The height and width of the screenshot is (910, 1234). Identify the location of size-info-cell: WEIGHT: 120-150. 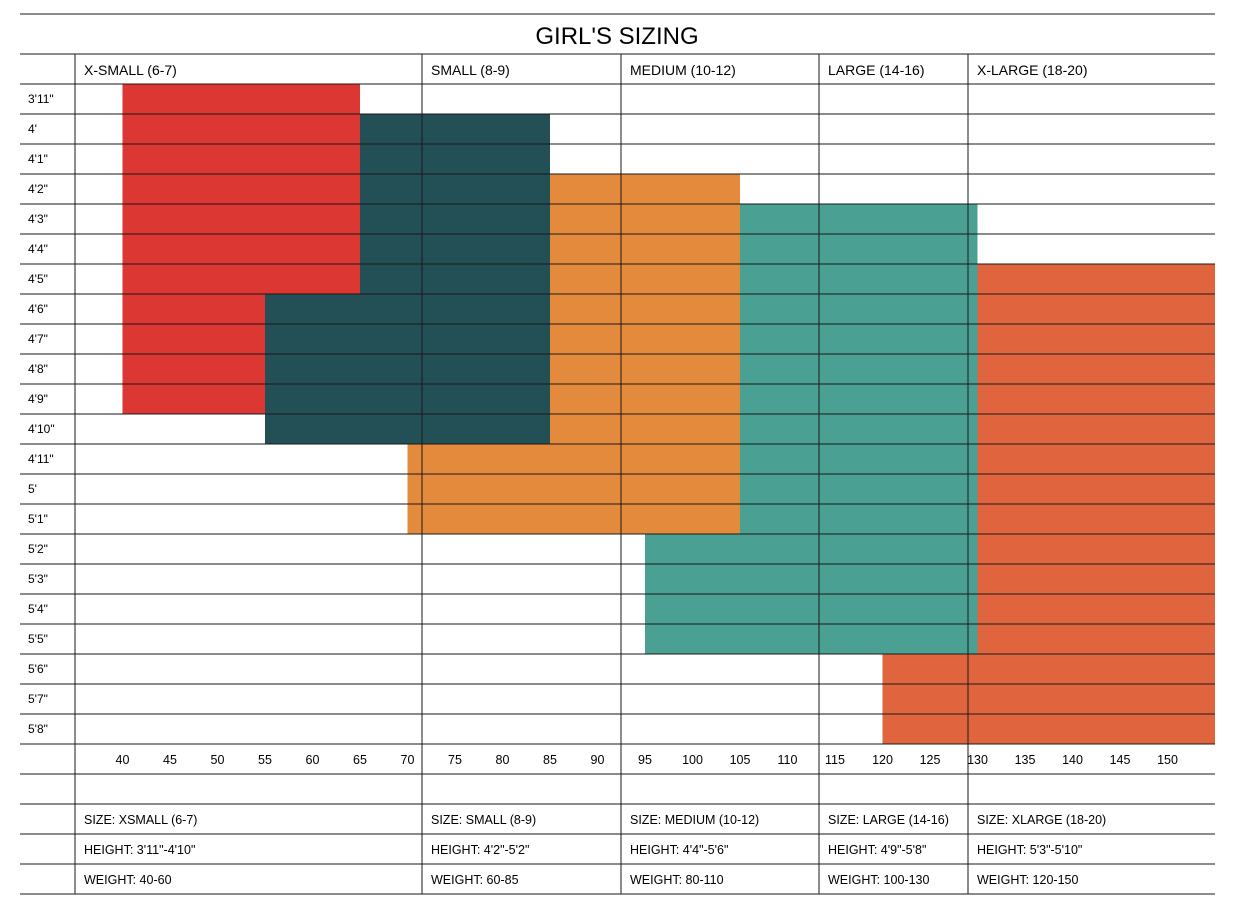
(1027, 880).